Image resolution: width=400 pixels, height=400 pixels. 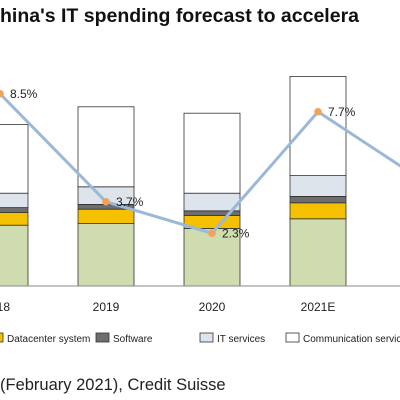 I want to click on legend-label-software: Software, so click(x=133, y=339).